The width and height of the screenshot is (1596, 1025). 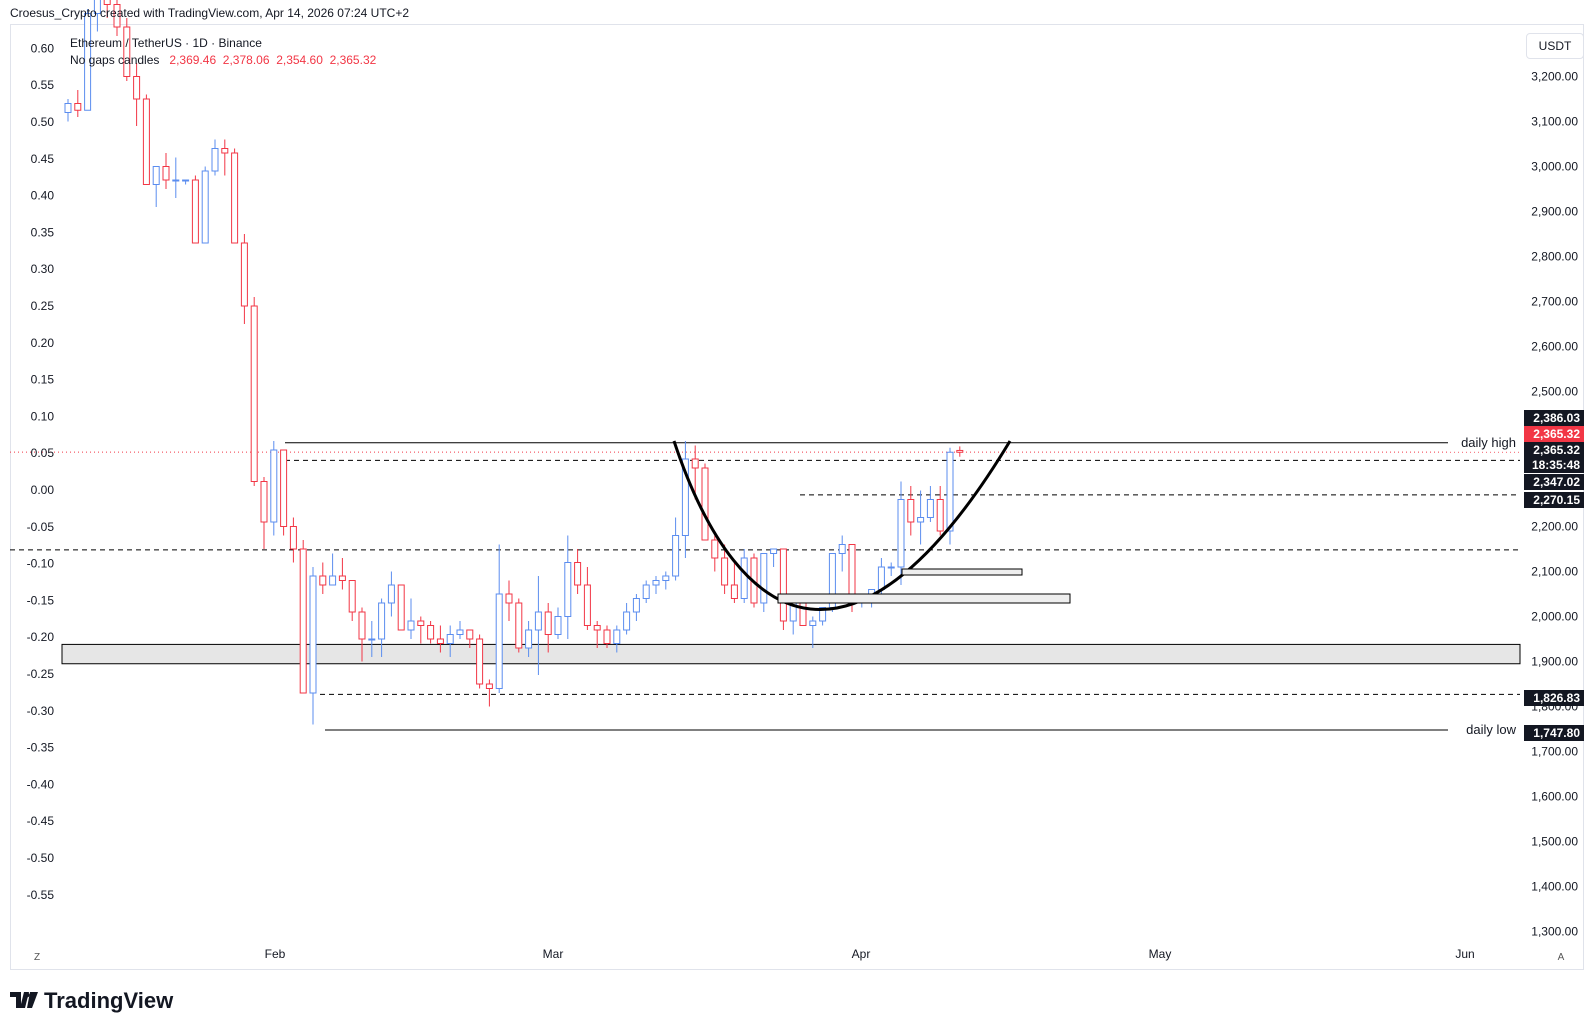 I want to click on left-axis-tick: 0.20, so click(x=43, y=343).